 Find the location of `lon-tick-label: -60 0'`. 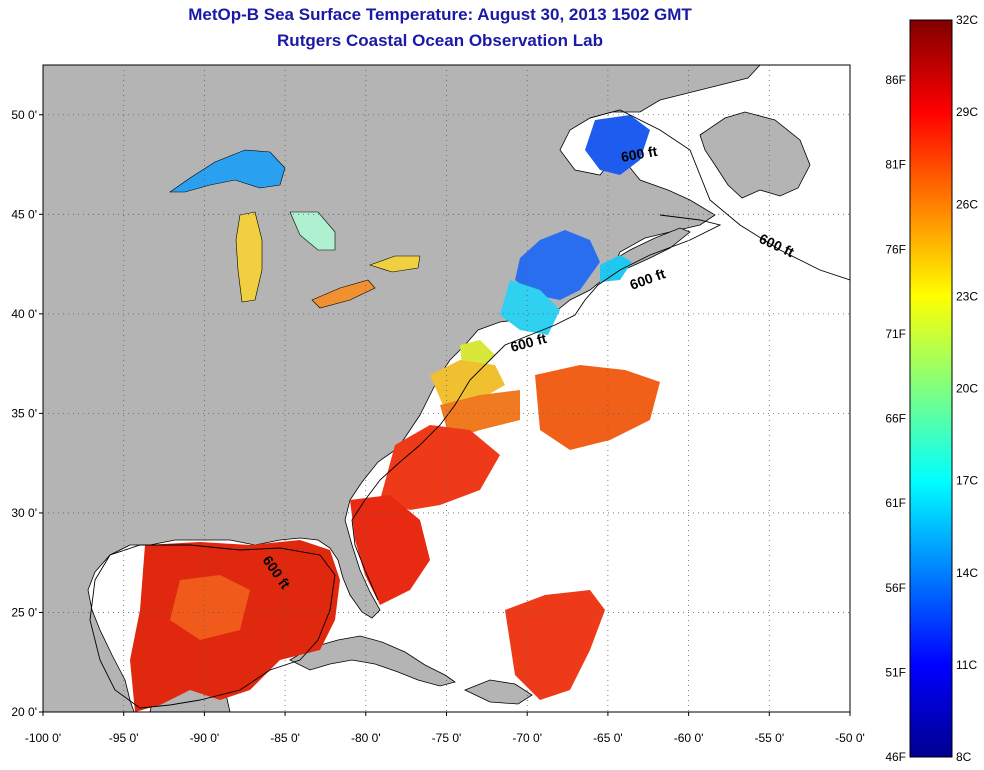

lon-tick-label: -60 0' is located at coordinates (689, 738).